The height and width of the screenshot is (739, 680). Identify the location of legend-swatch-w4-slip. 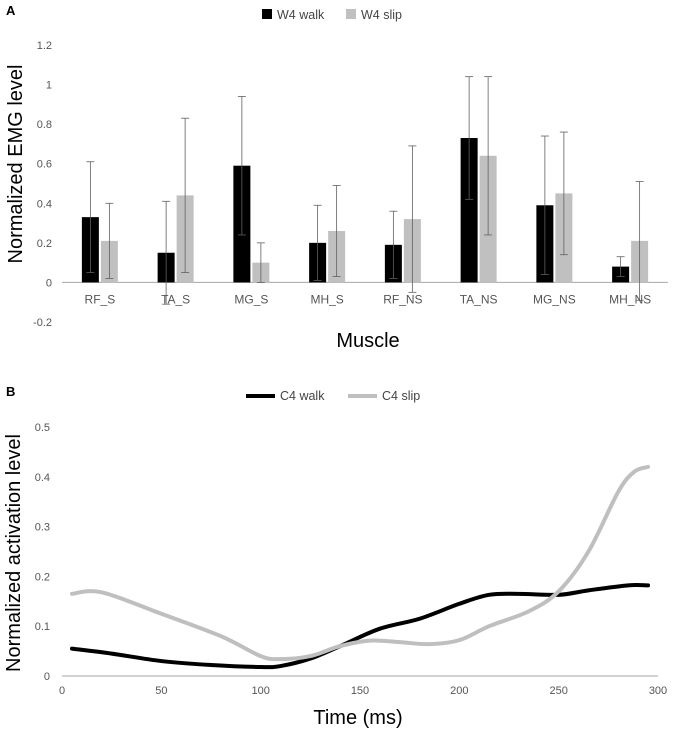
(351, 14).